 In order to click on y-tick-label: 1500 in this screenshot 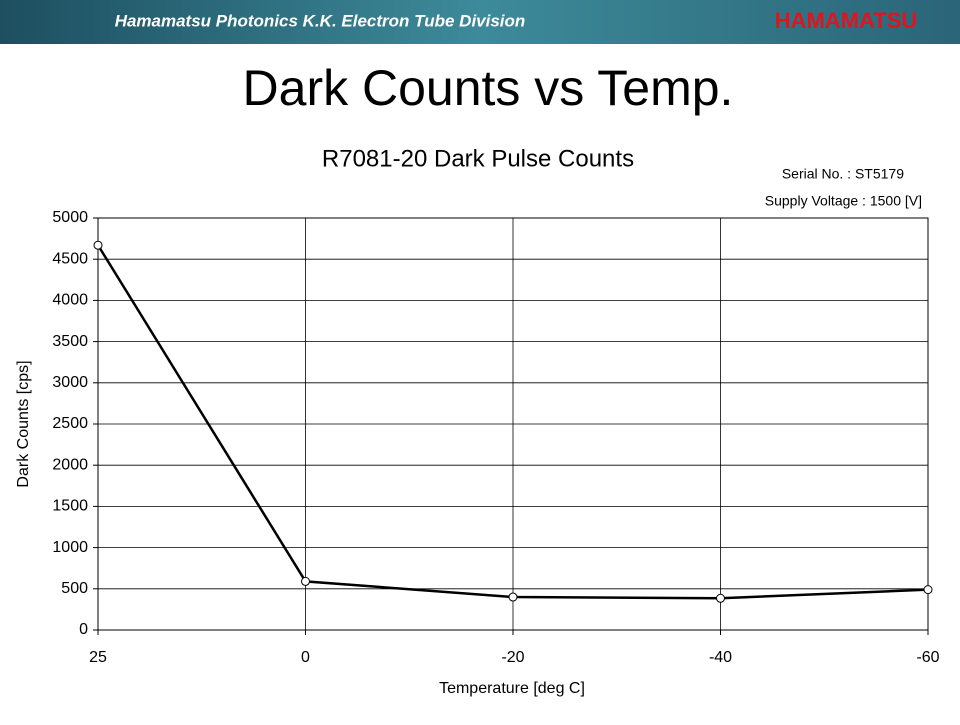, I will do `click(70, 506)`.